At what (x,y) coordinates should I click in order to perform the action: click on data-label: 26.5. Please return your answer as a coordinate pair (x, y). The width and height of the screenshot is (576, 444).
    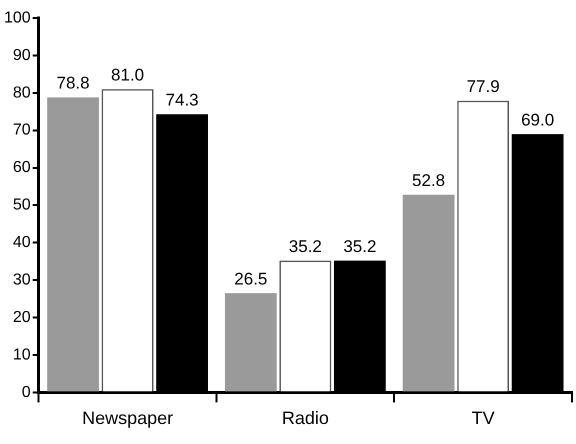
    Looking at the image, I should click on (251, 278).